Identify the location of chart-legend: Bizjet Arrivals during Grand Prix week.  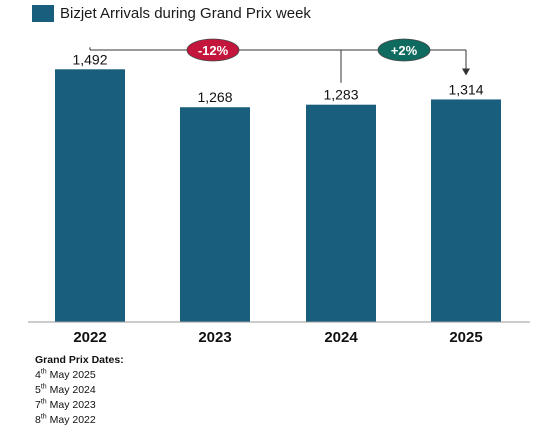
(171, 13).